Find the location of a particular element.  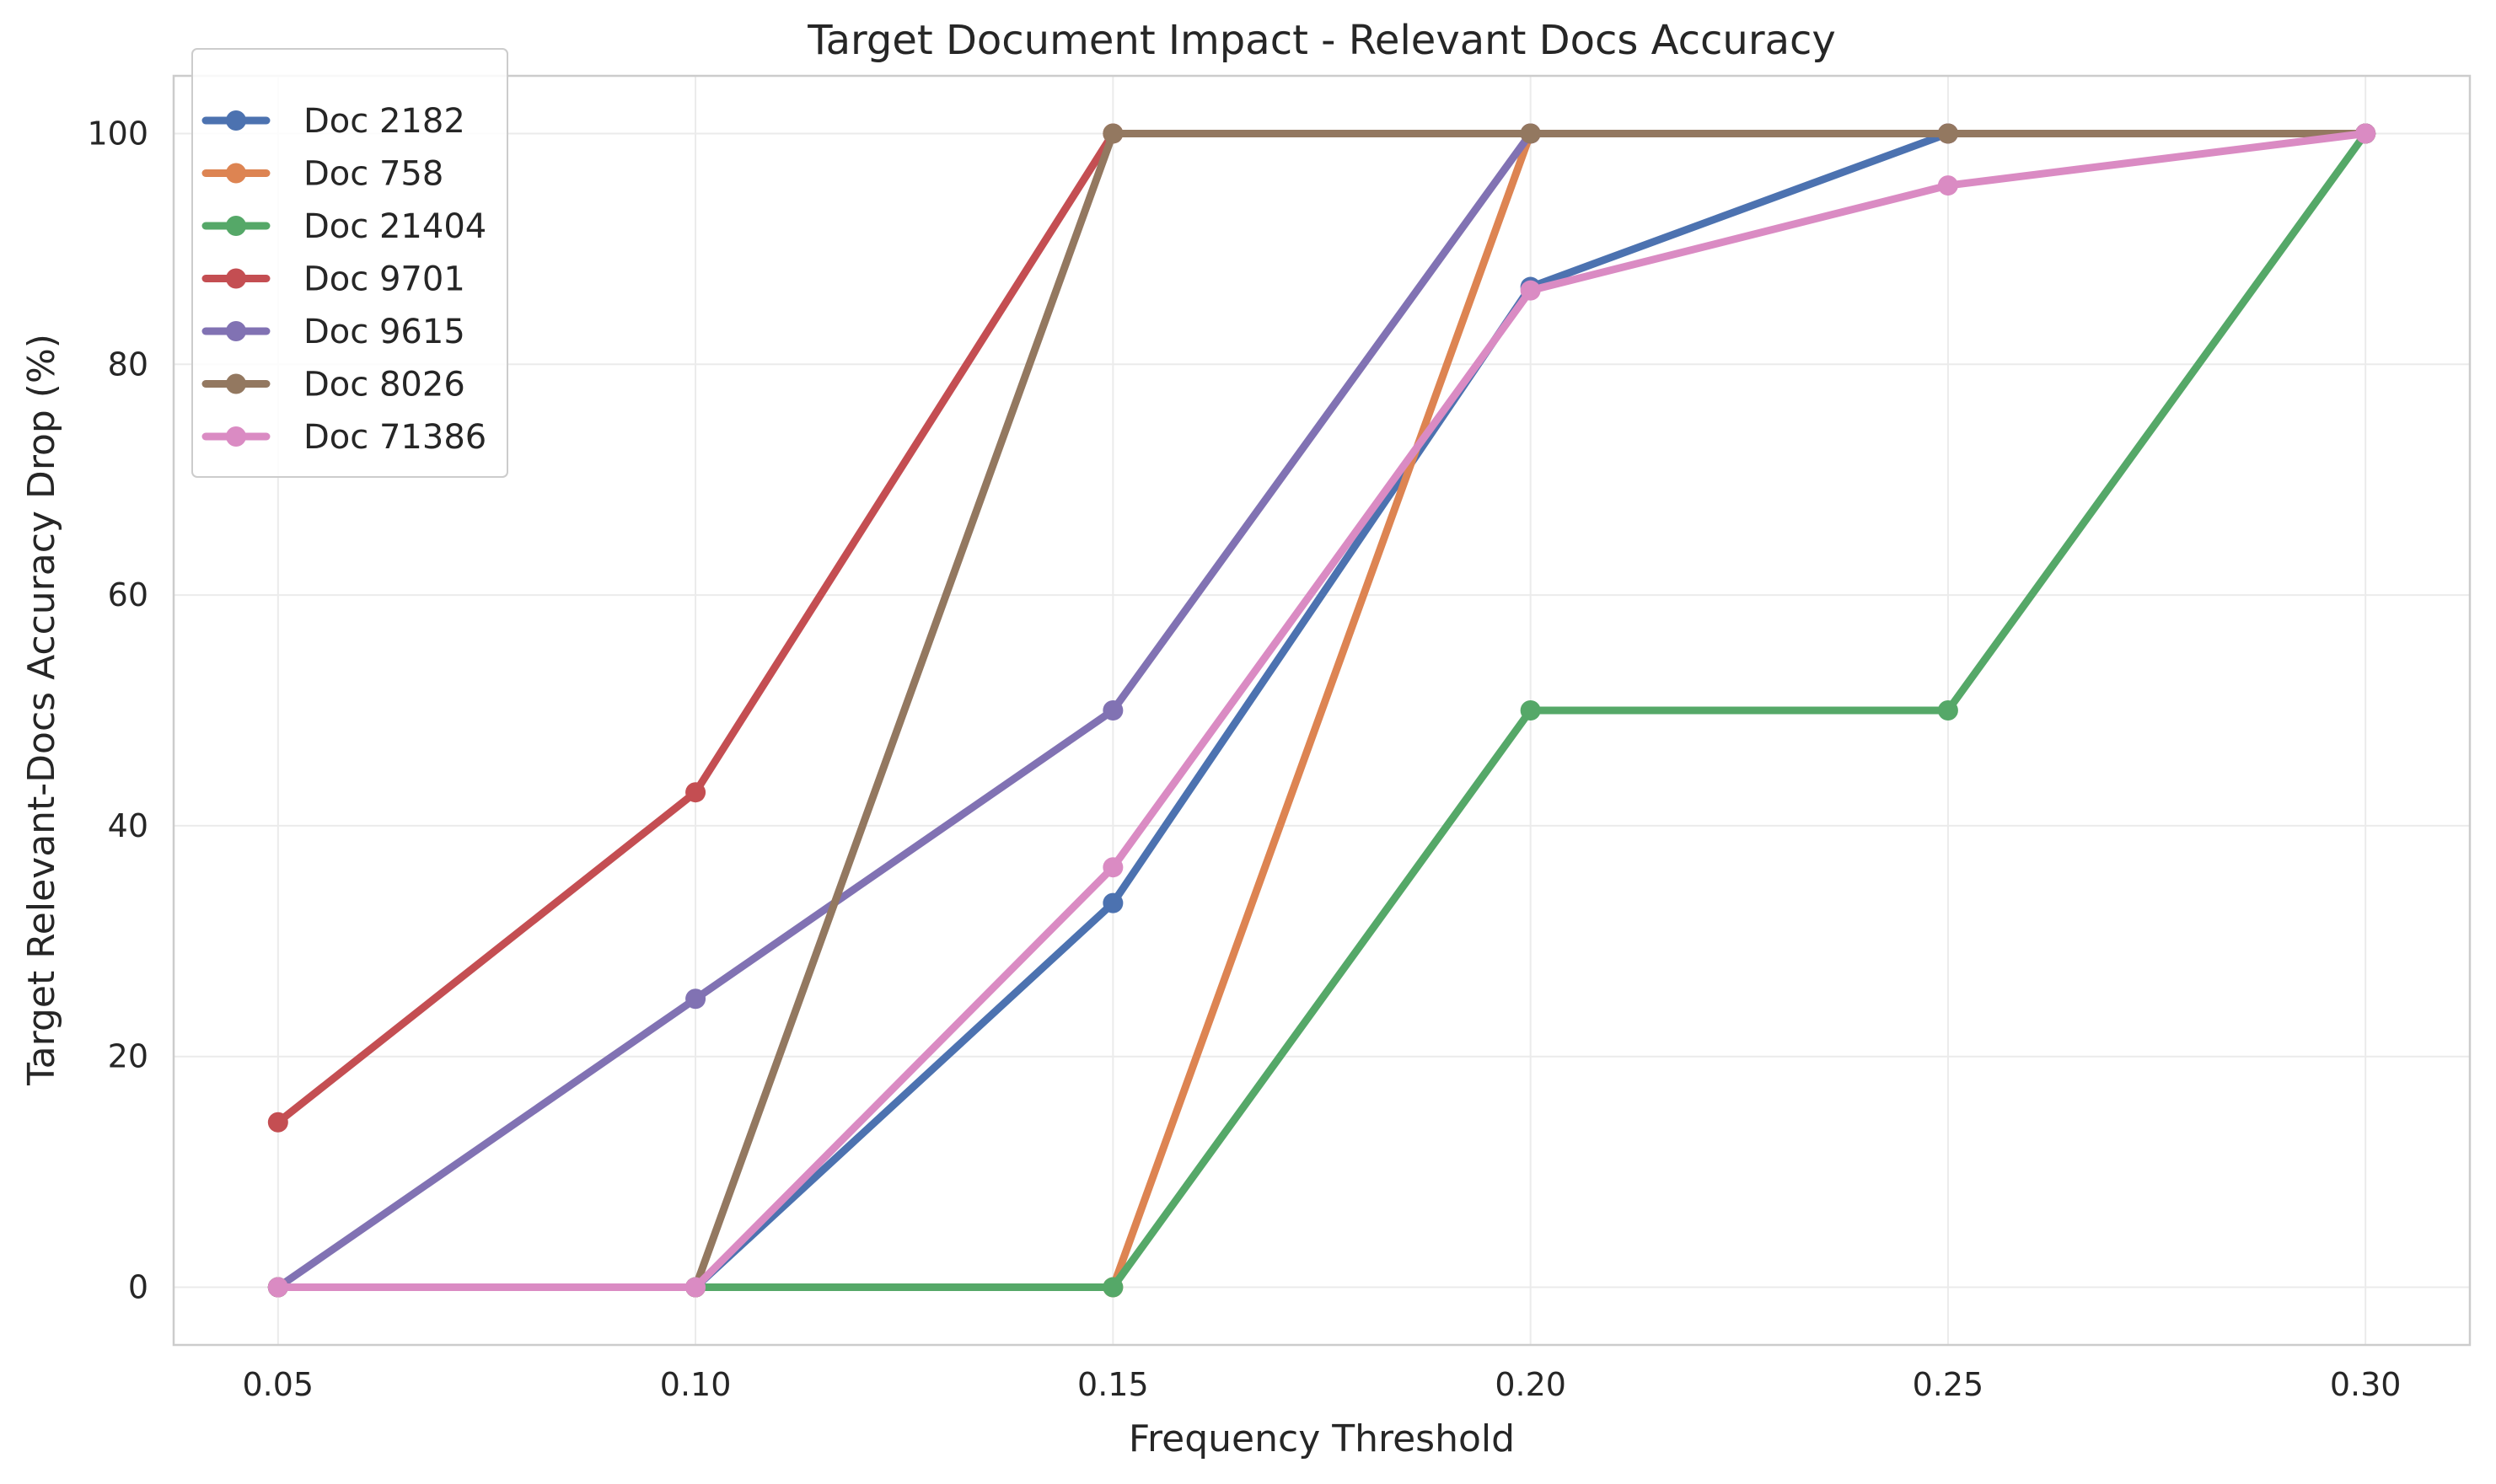

legend-item: Doc 21404 is located at coordinates (343, 226).